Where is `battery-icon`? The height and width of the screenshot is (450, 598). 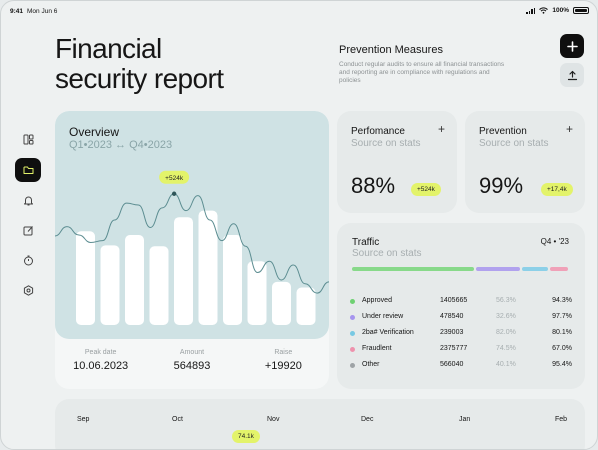
battery-icon is located at coordinates (581, 10).